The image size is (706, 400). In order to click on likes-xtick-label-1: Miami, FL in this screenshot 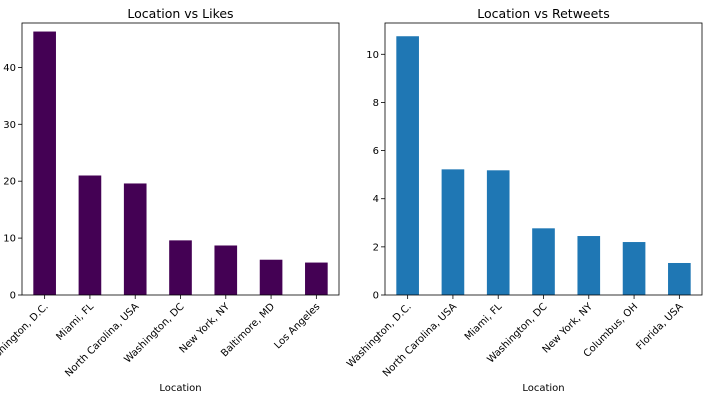, I will do `click(76, 322)`.